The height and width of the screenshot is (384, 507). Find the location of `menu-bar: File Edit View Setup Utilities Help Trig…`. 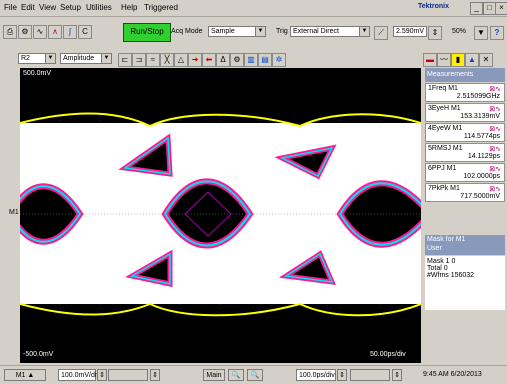

menu-bar: File Edit View Setup Utilities Help Trig… is located at coordinates (253, 8).